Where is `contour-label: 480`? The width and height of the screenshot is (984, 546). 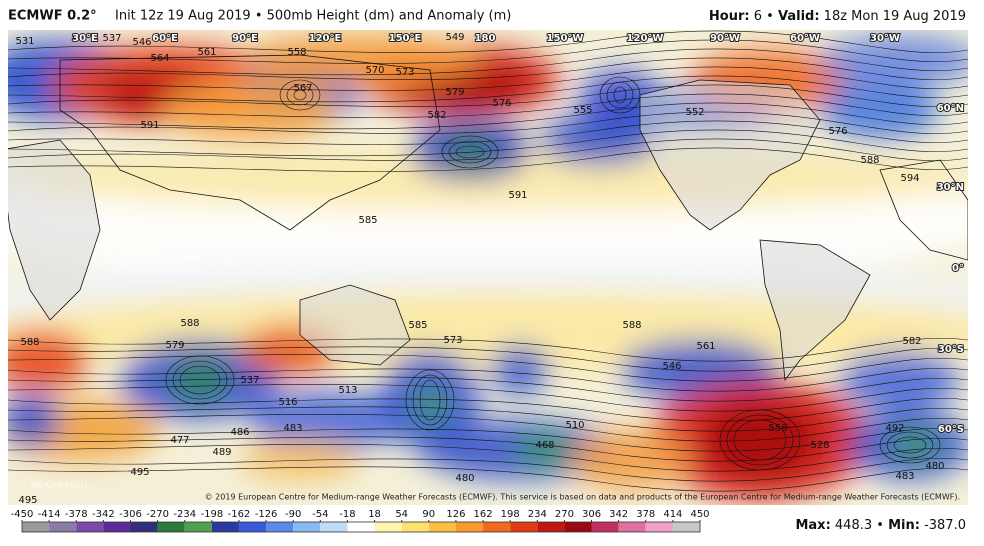
contour-label: 480 is located at coordinates (464, 478).